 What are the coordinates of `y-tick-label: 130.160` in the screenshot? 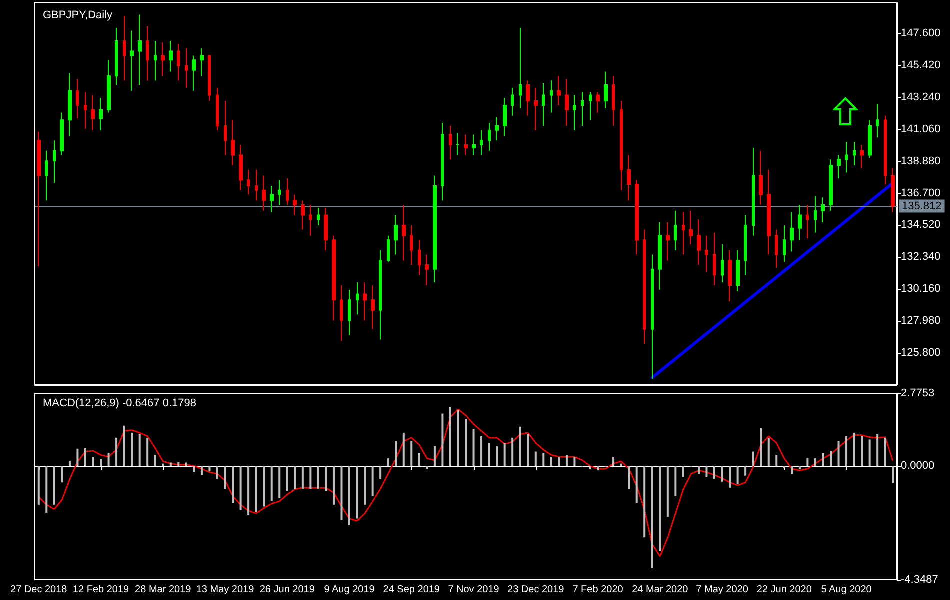 It's located at (921, 288).